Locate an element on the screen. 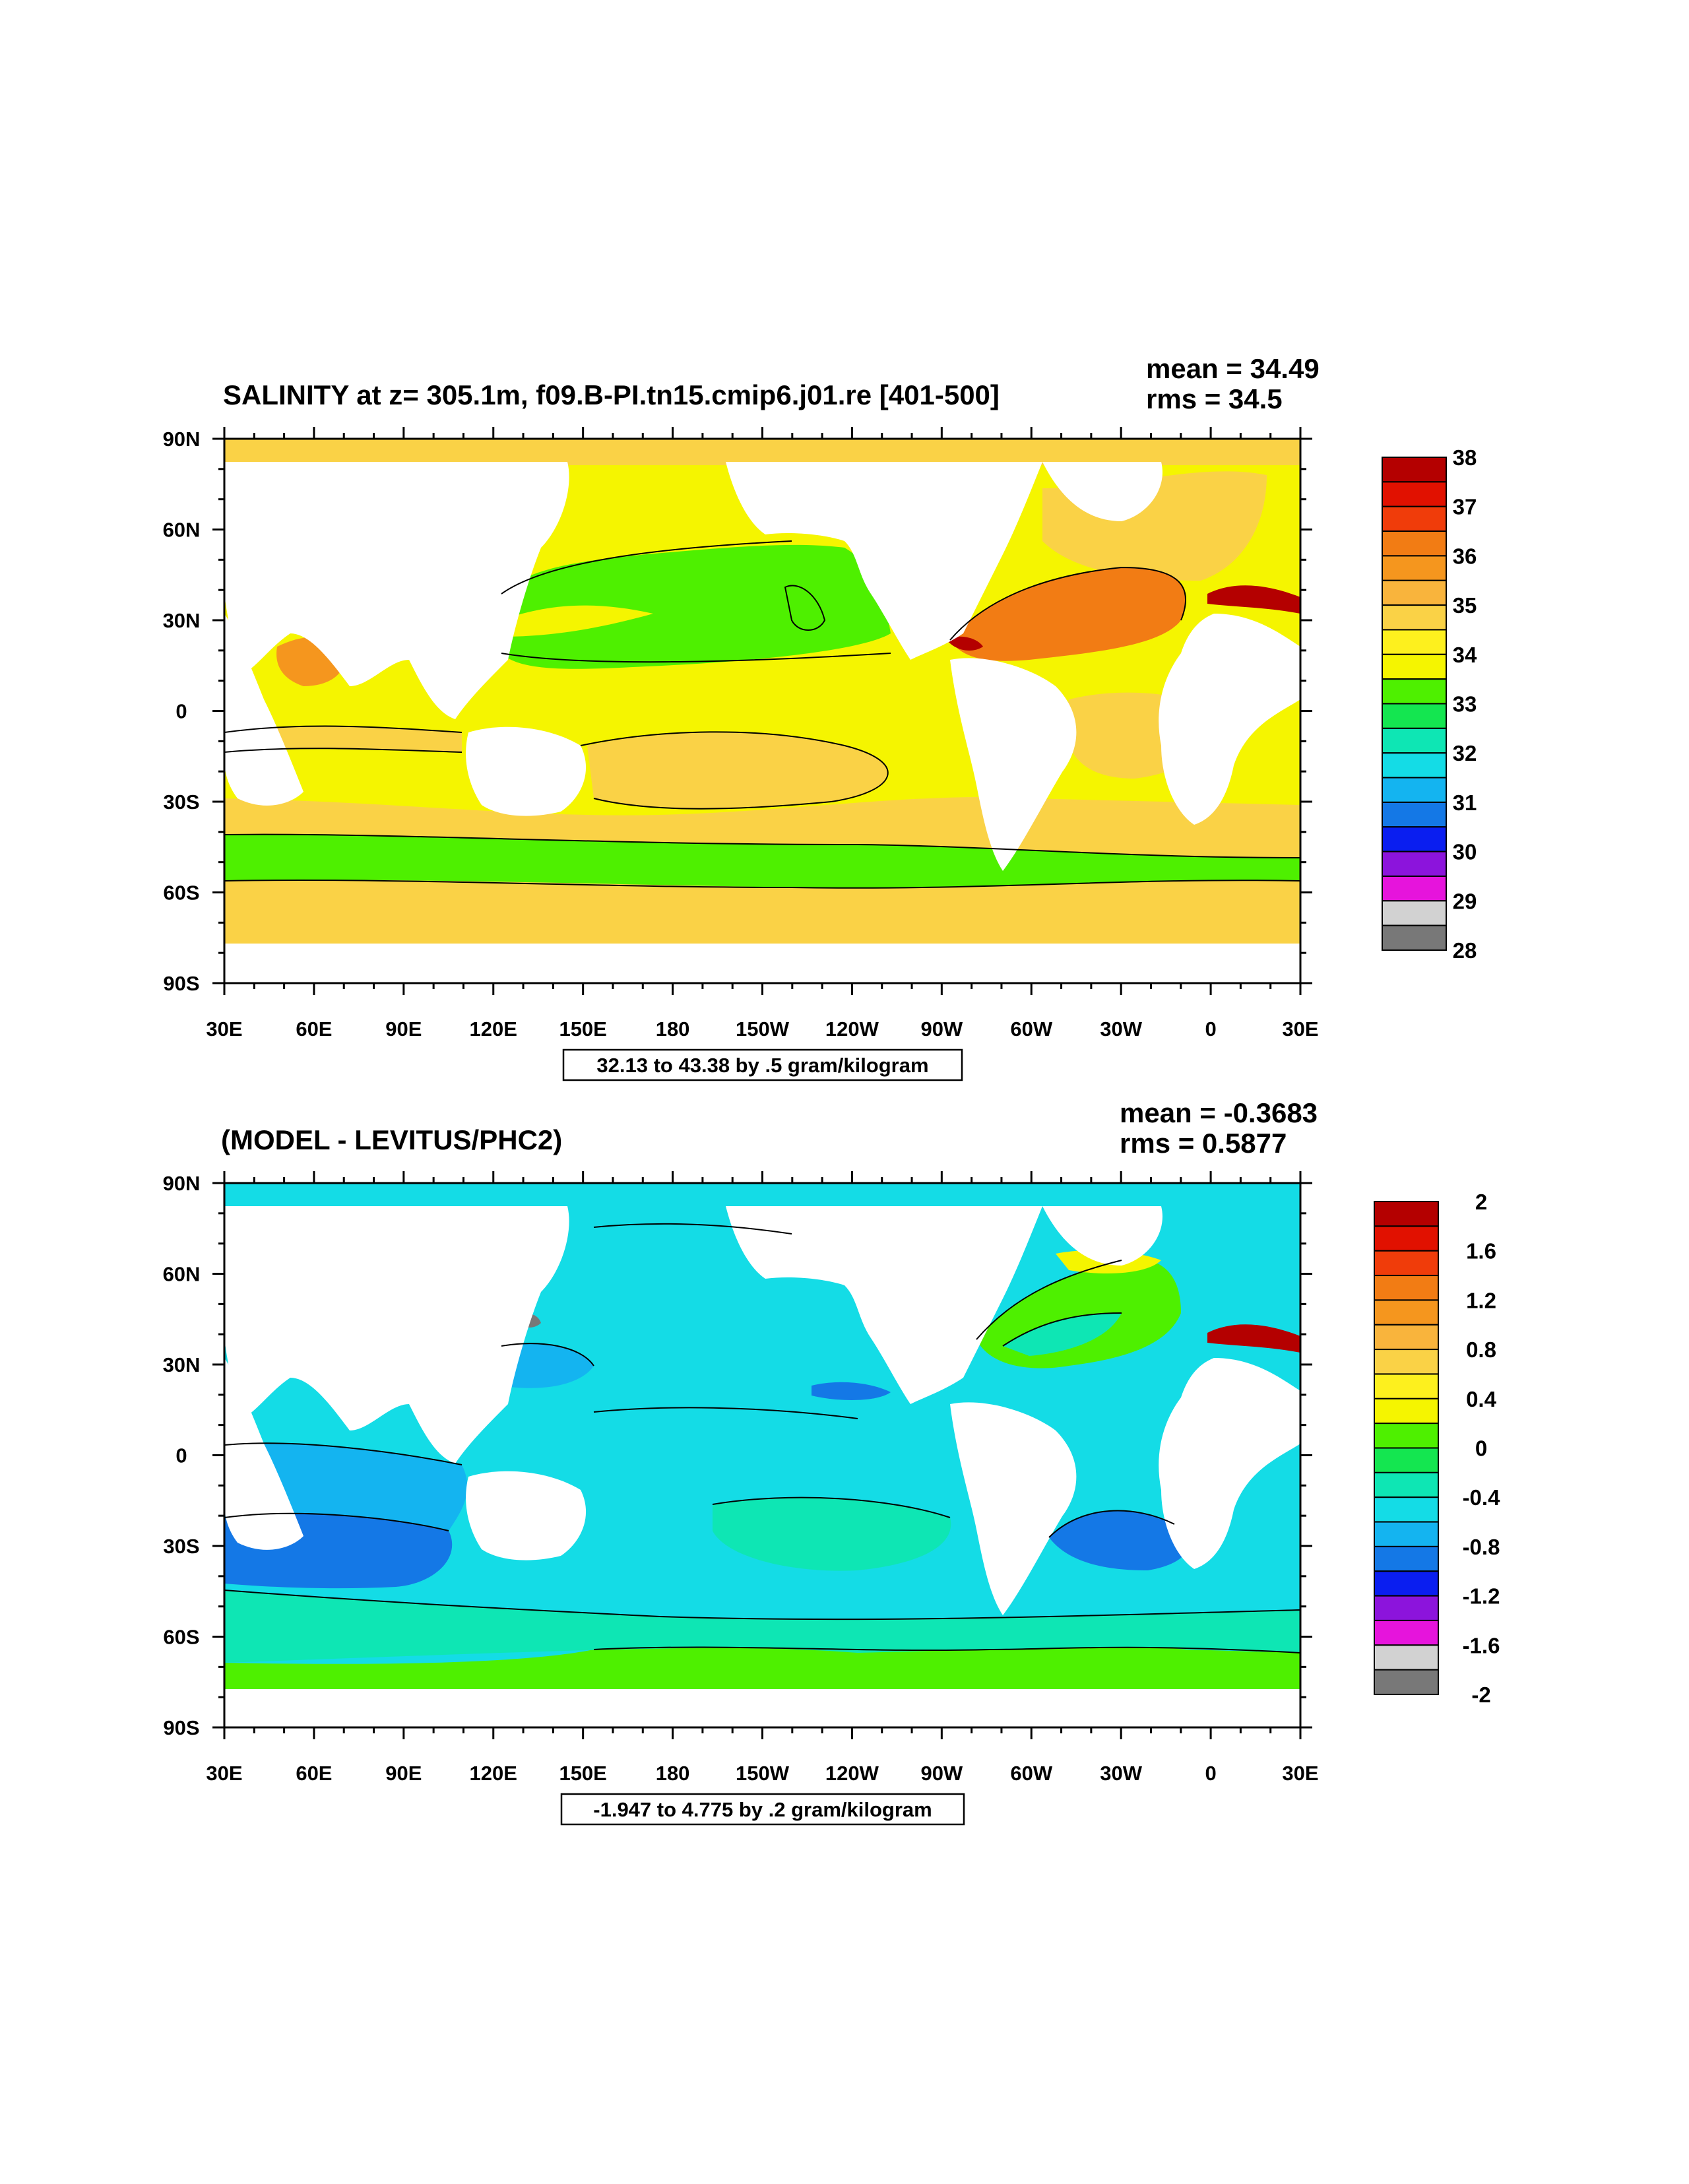 Image resolution: width=1689 pixels, height=2184 pixels. colorbar-label: 32 is located at coordinates (1465, 753).